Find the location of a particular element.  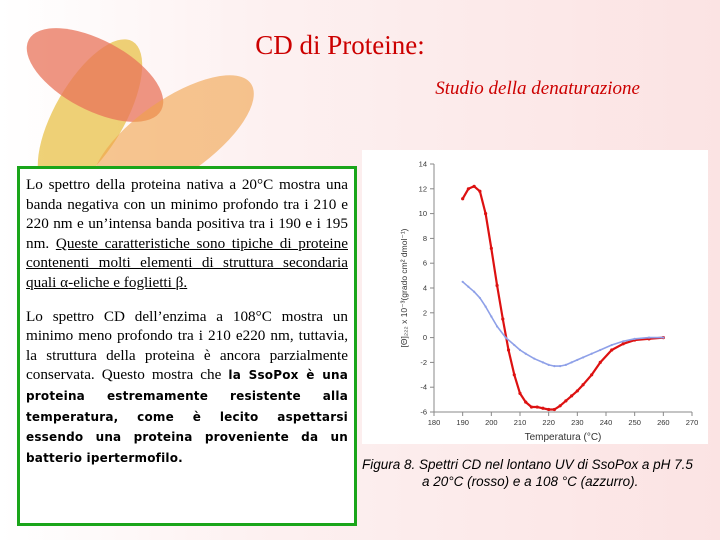

y-tick-label: 2 is located at coordinates (425, 312).